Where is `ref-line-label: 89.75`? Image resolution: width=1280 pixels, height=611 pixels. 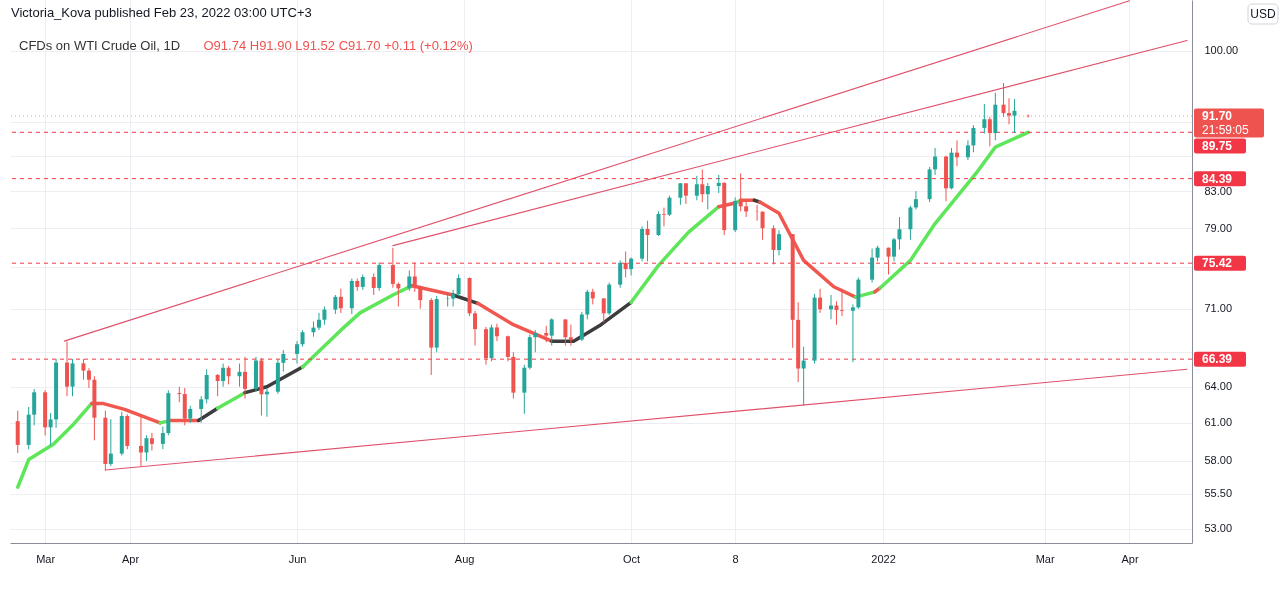
ref-line-label: 89.75 is located at coordinates (1217, 146).